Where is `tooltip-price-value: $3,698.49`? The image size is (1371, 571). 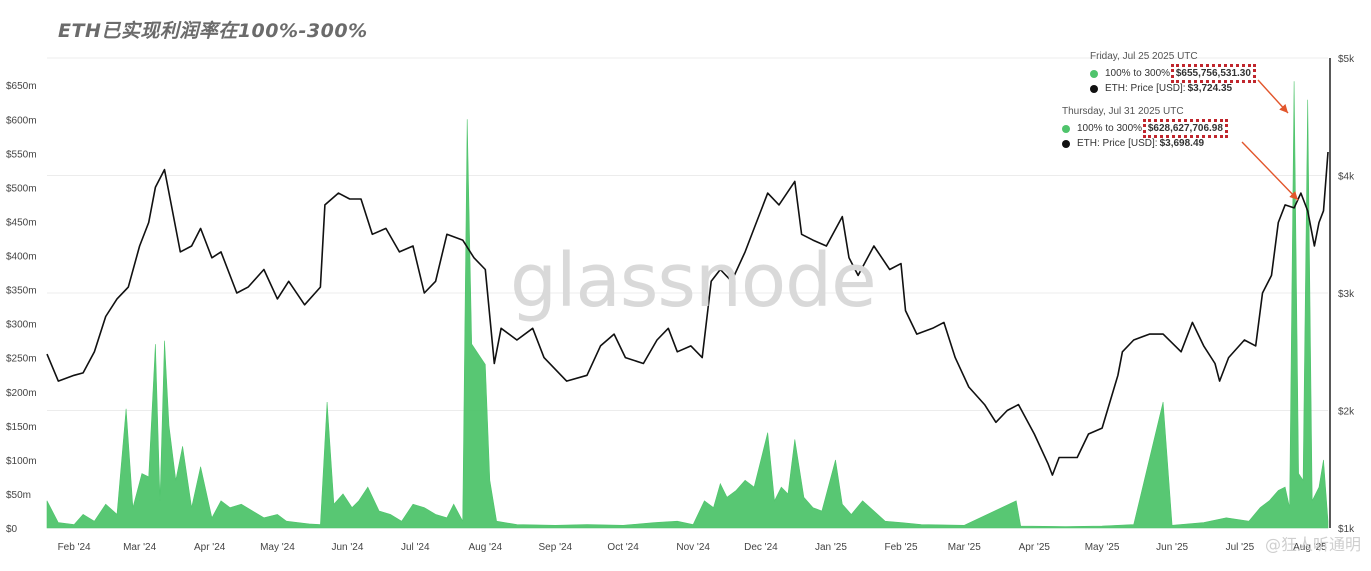 tooltip-price-value: $3,698.49 is located at coordinates (1182, 143).